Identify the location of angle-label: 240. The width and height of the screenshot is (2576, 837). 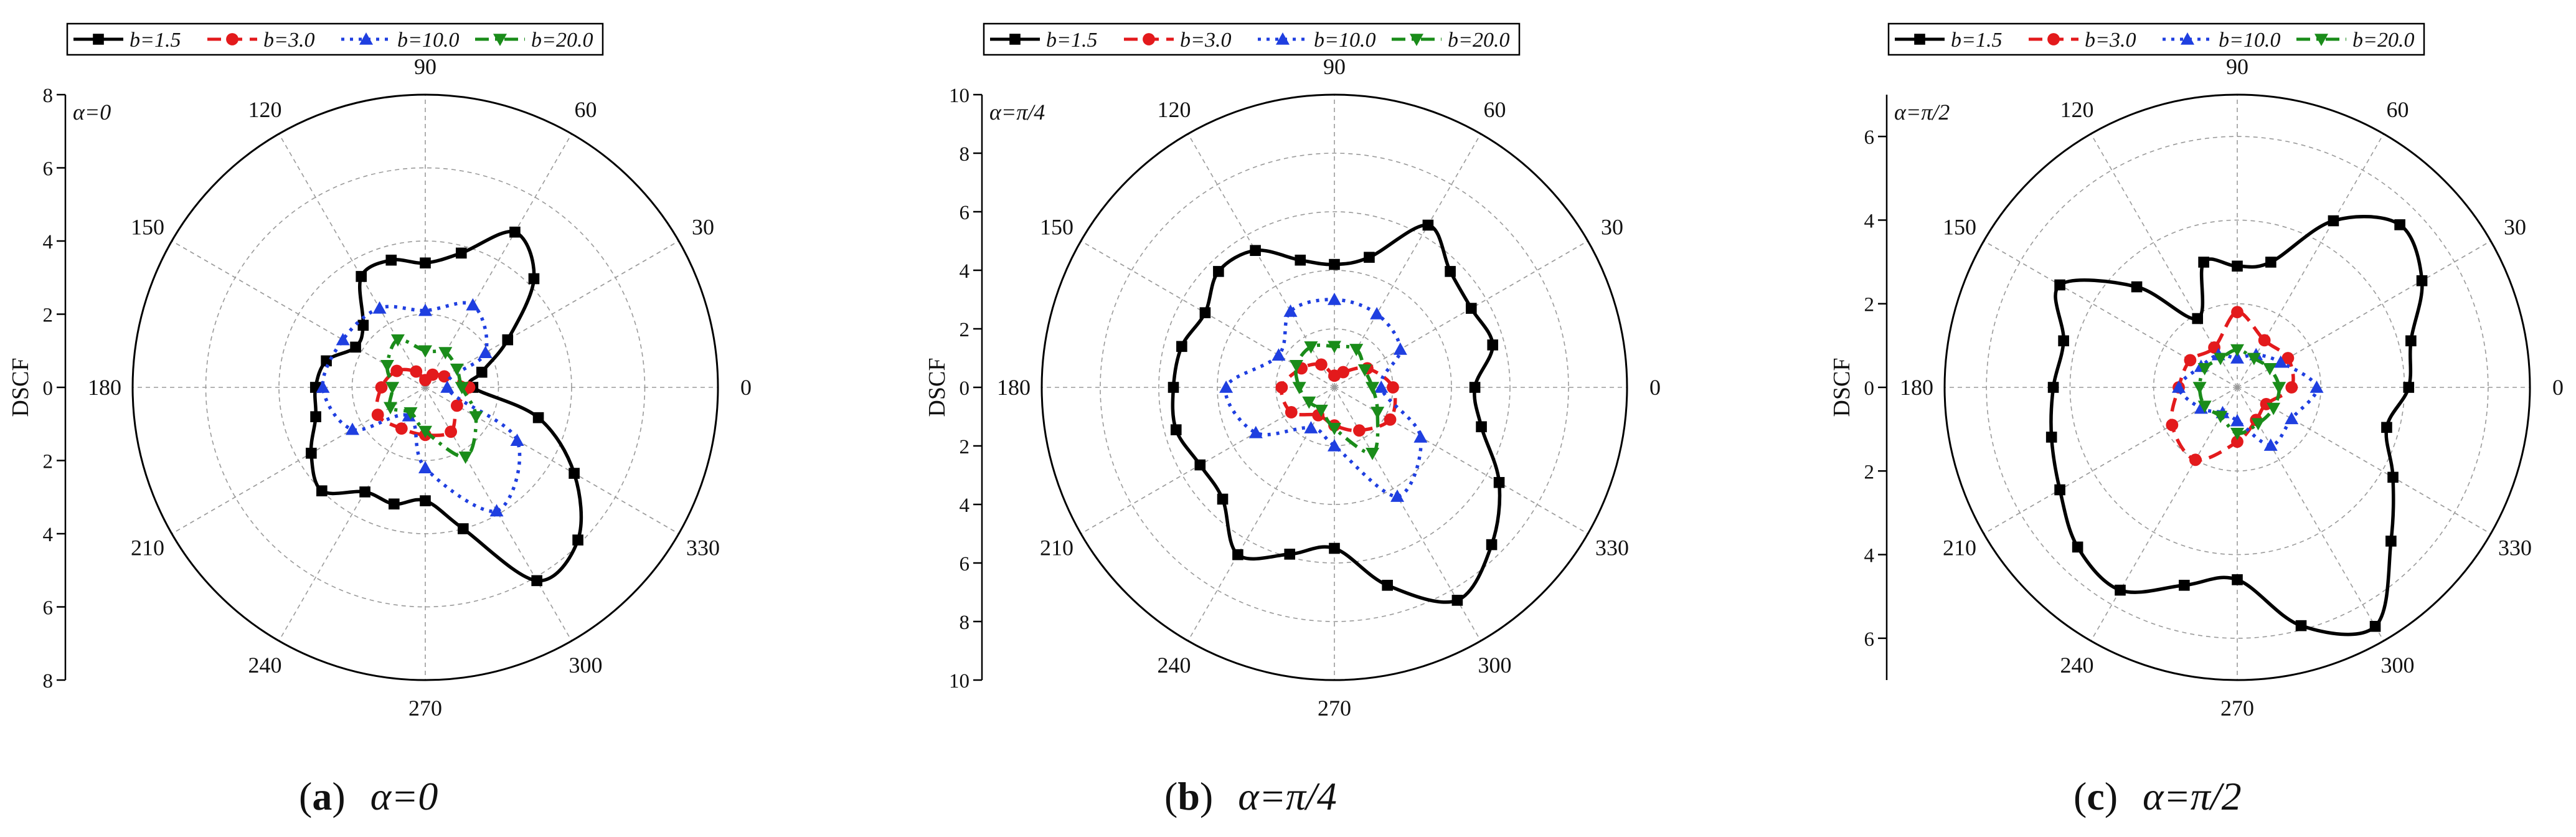
(2077, 665).